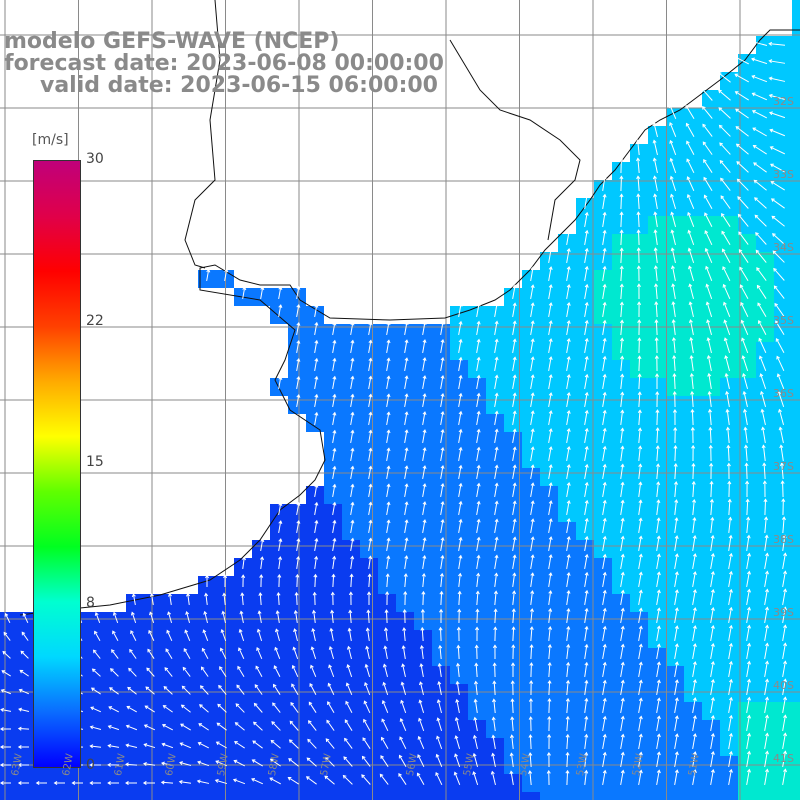 Image resolution: width=800 pixels, height=800 pixels. I want to click on colorbar-tick-label: 8, so click(90, 603).